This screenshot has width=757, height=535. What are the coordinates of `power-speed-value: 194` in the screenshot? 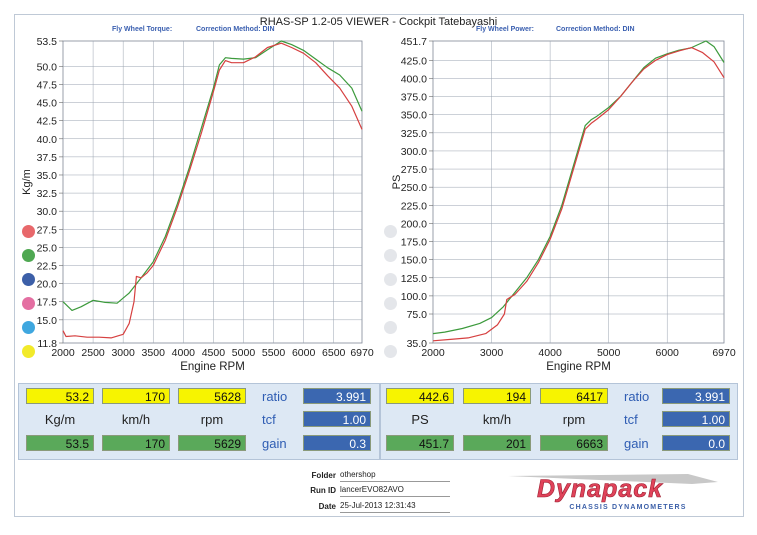 It's located at (497, 396).